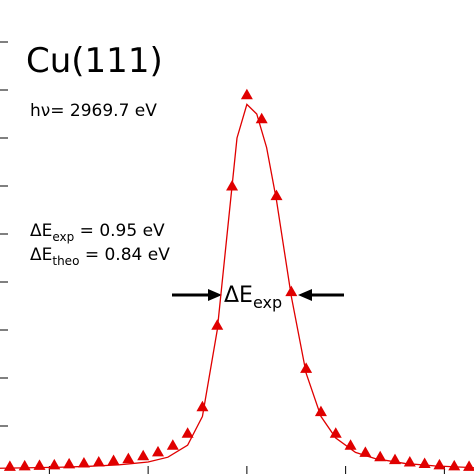 The height and width of the screenshot is (474, 474). I want to click on annotation-rest: = 0.84 eV, so click(124, 255).